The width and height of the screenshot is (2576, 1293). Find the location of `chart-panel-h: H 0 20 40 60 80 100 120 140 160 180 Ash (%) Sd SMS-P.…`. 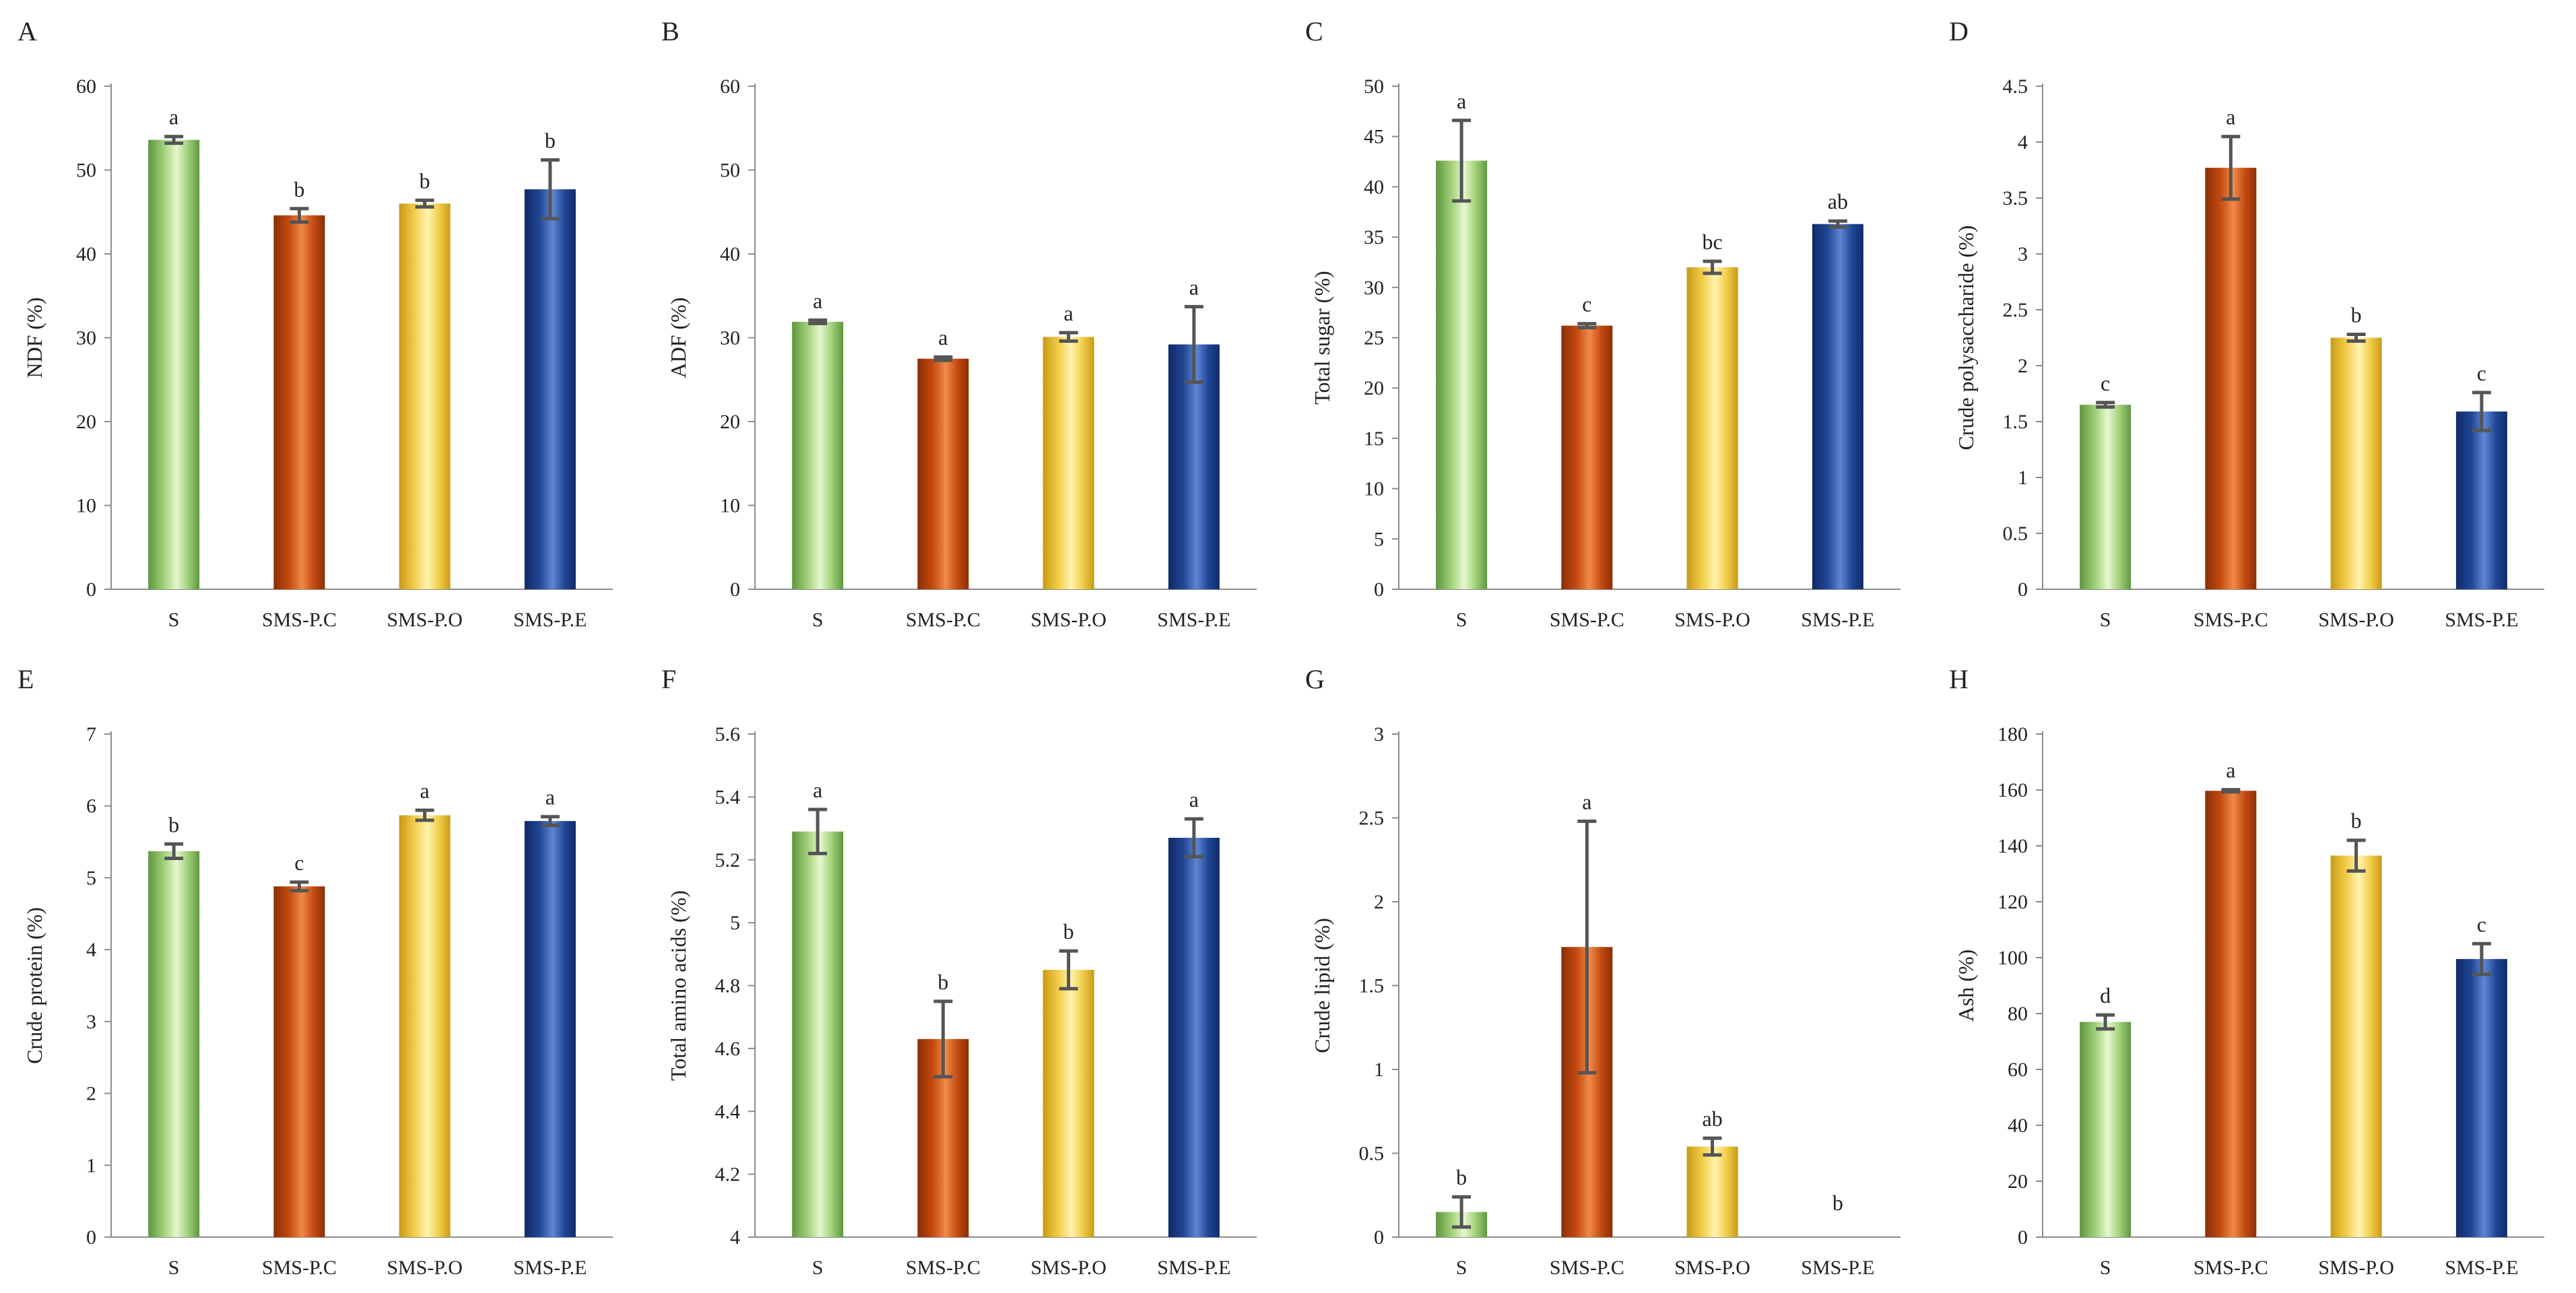

chart-panel-h: H 0 20 40 60 80 100 120 140 160 180 Ash (%) Sd SMS-P.… is located at coordinates (2246, 971).